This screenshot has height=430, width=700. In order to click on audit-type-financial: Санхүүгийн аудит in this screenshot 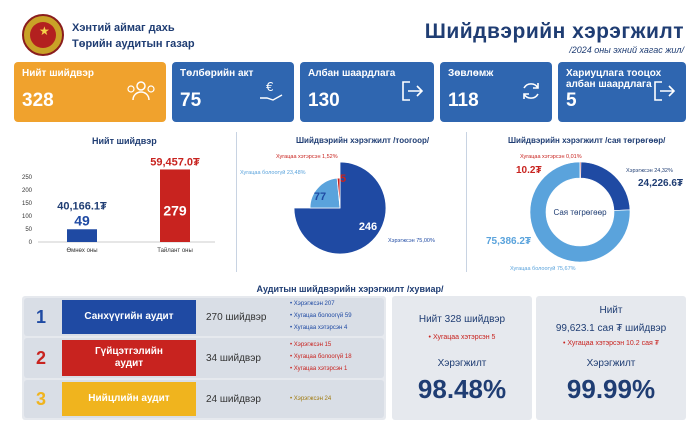, I will do `click(129, 317)`.